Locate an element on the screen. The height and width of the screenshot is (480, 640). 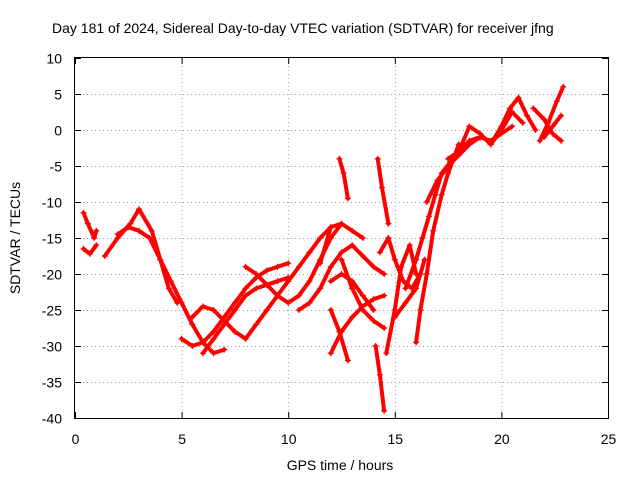
y-tick-label: -30 is located at coordinates (52, 347).